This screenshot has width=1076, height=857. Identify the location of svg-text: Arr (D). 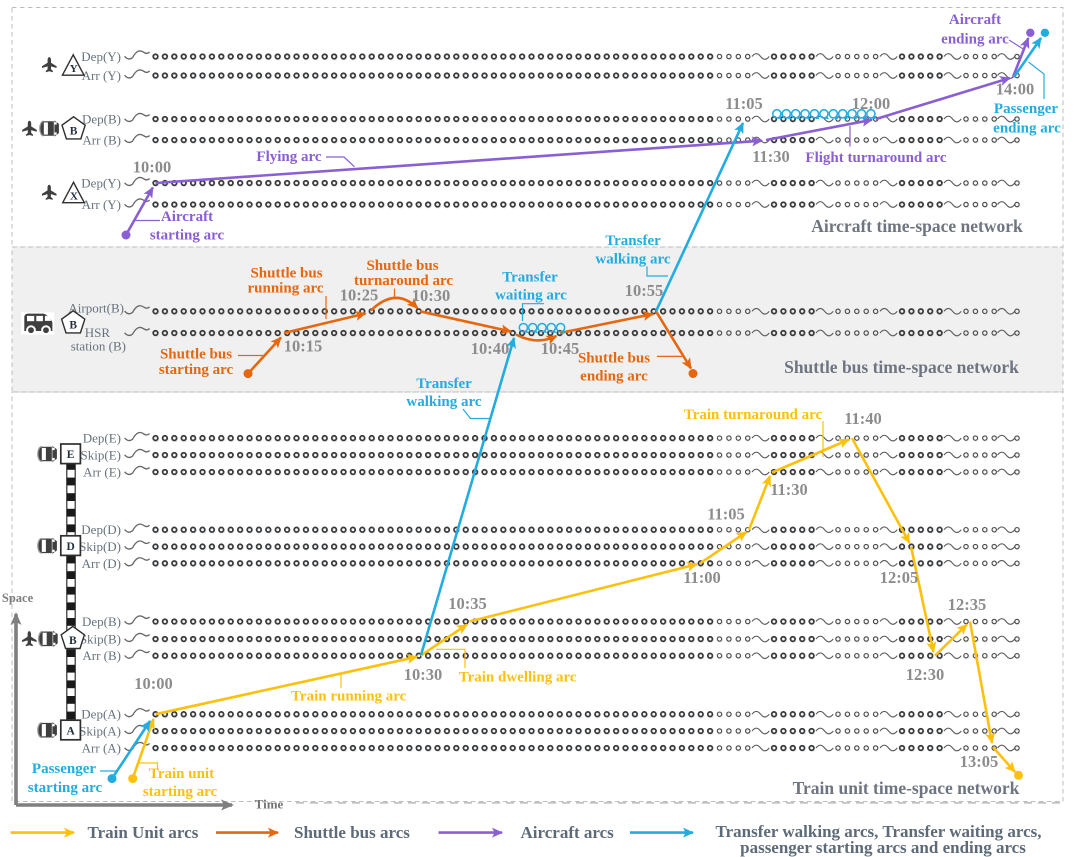
(101, 563).